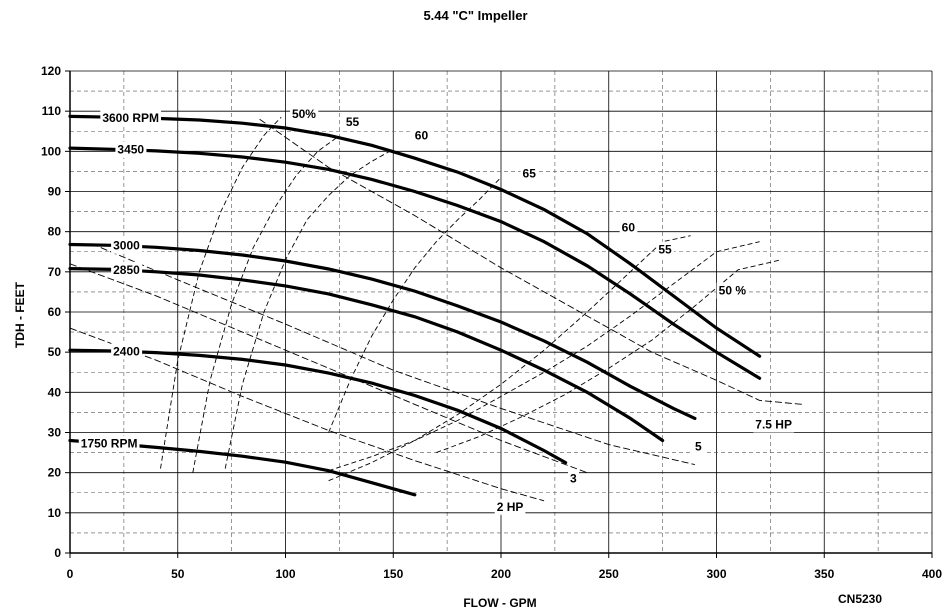 The width and height of the screenshot is (951, 611). What do you see at coordinates (55, 352) in the screenshot?
I see `y-tick-label: 50` at bounding box center [55, 352].